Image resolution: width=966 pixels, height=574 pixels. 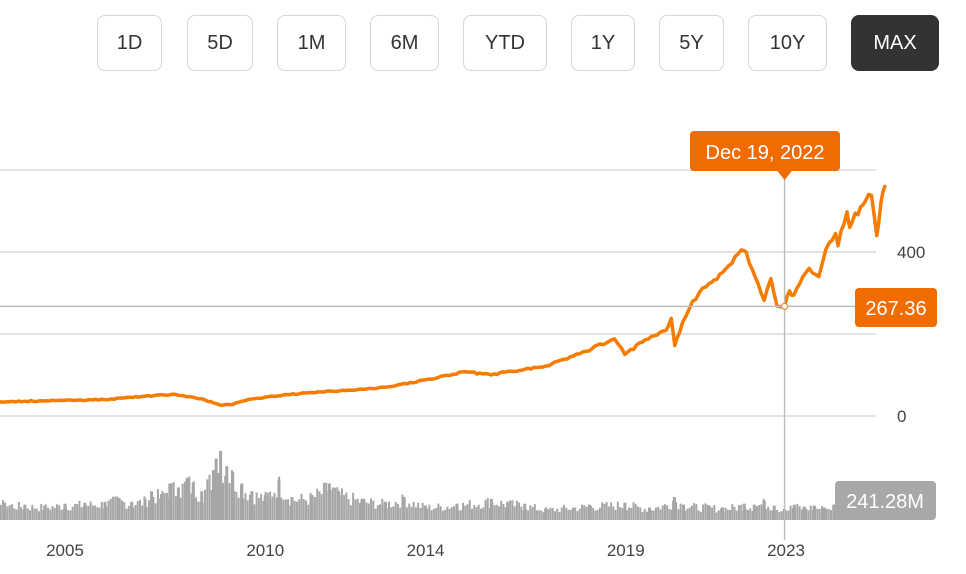 What do you see at coordinates (220, 43) in the screenshot?
I see `range-button-5d: 5D` at bounding box center [220, 43].